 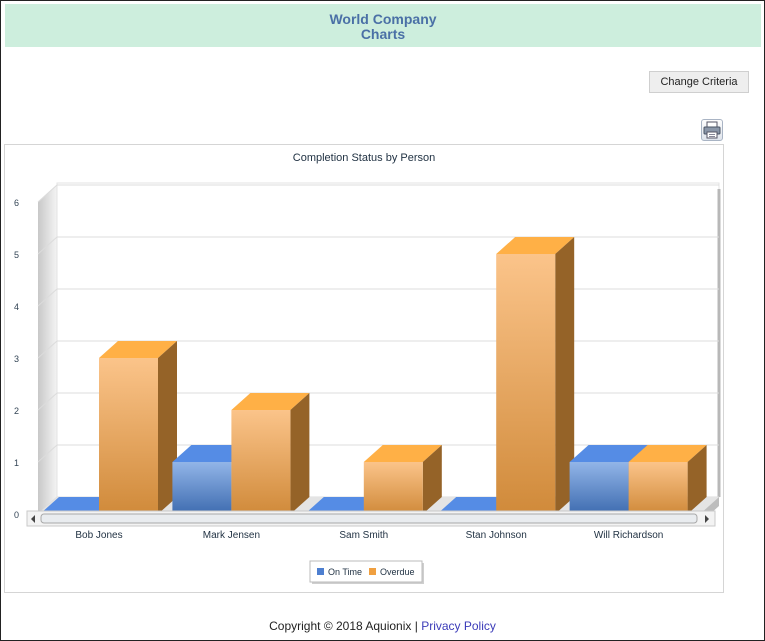 I want to click on chart-title: Completion Status by Person, so click(x=364, y=158).